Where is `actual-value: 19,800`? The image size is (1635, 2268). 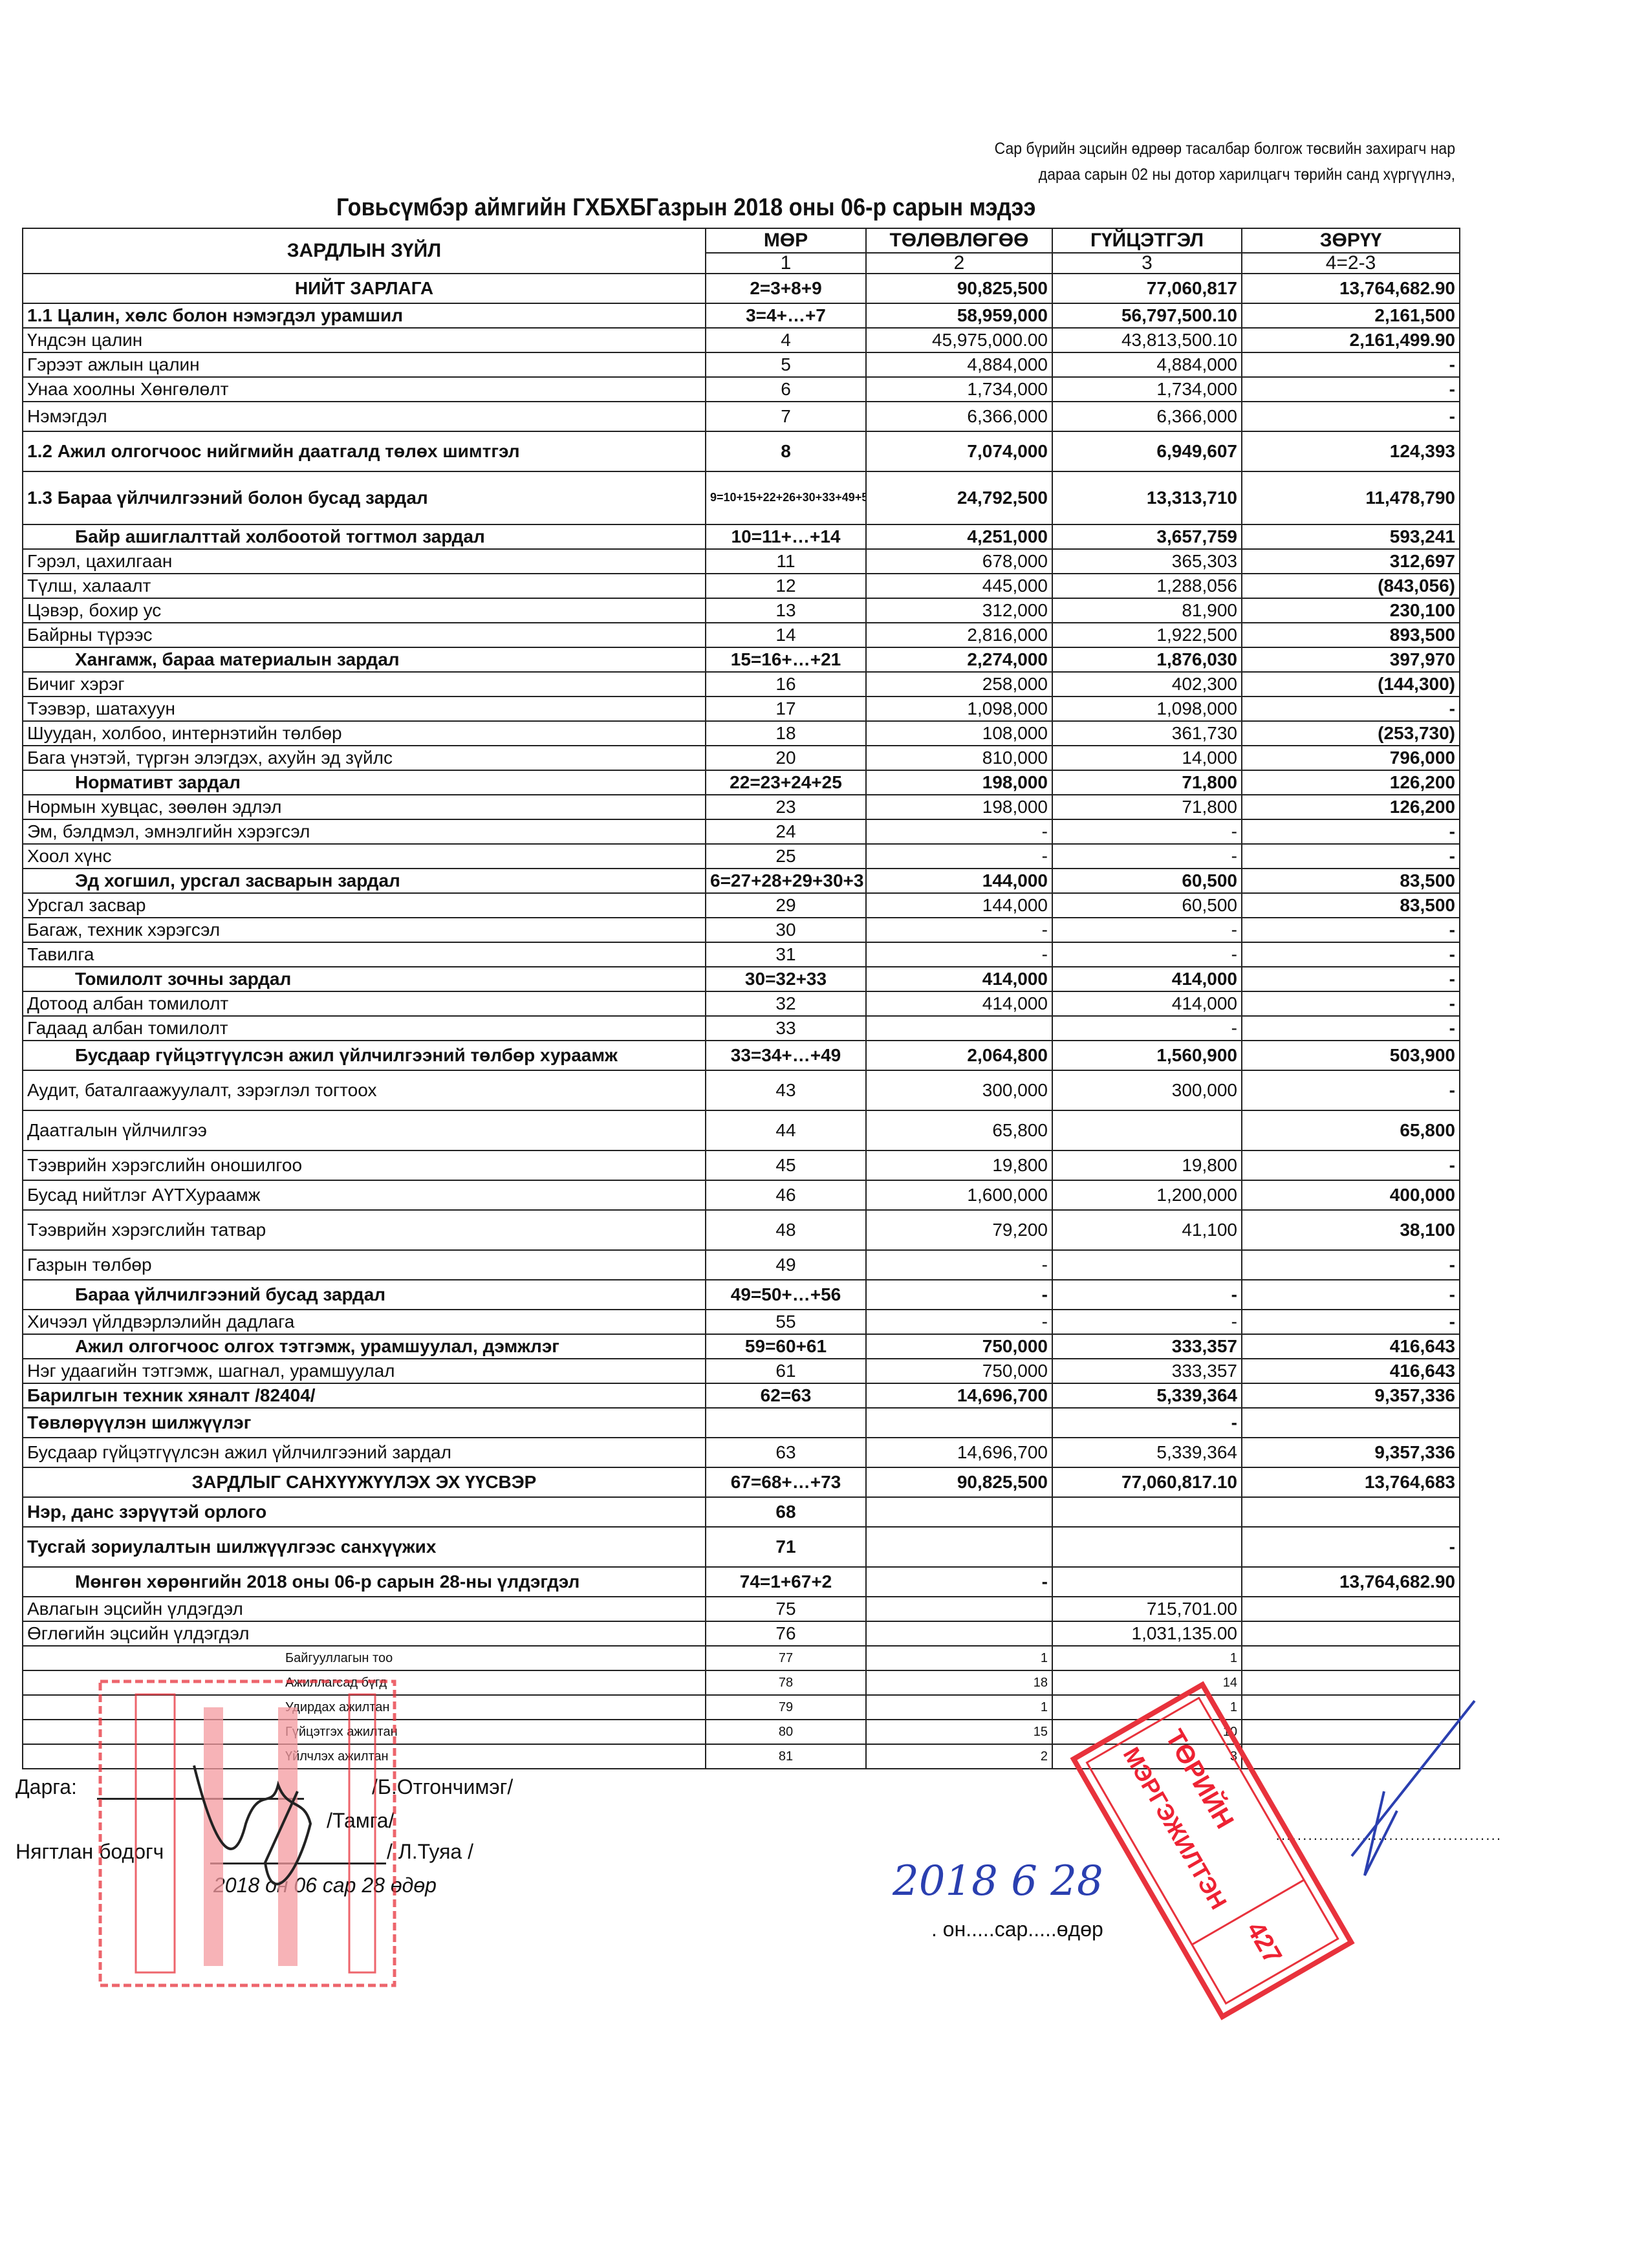 actual-value: 19,800 is located at coordinates (1147, 1165).